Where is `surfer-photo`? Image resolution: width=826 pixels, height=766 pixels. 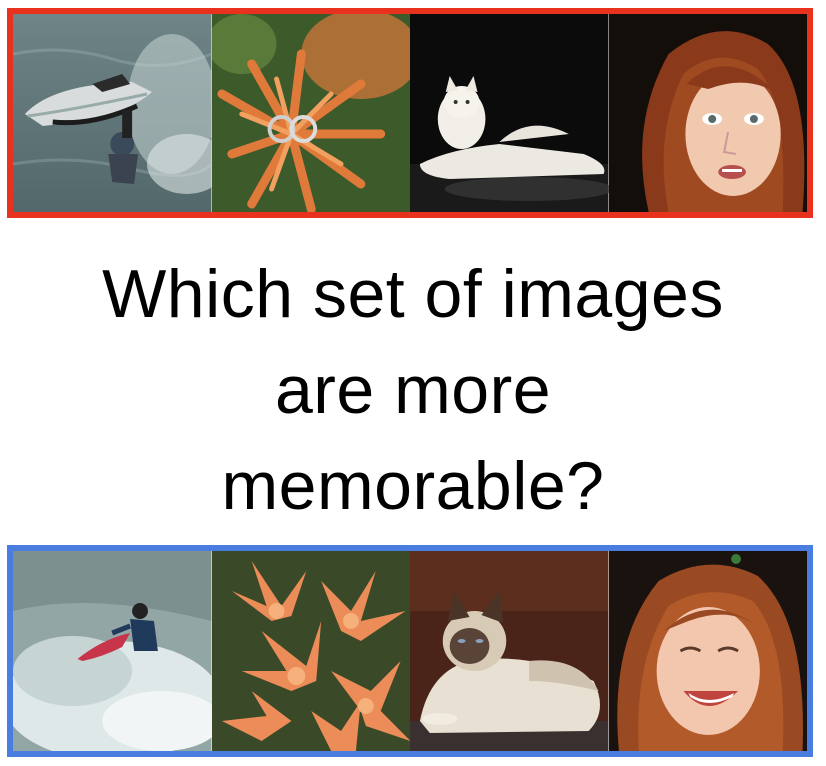 surfer-photo is located at coordinates (112, 651).